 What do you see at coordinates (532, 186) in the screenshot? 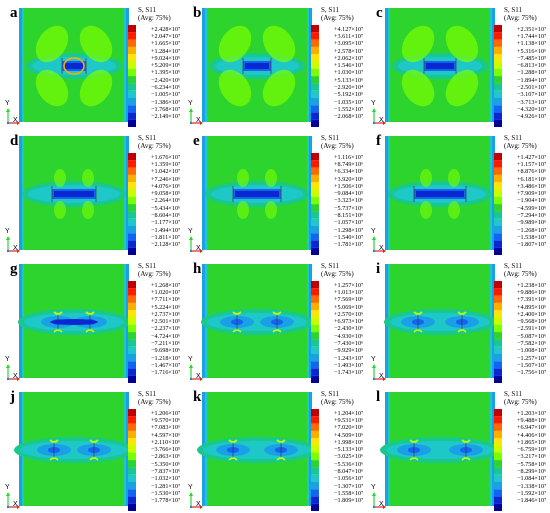
I see `legend-value: +3.486×10⁶` at bounding box center [532, 186].